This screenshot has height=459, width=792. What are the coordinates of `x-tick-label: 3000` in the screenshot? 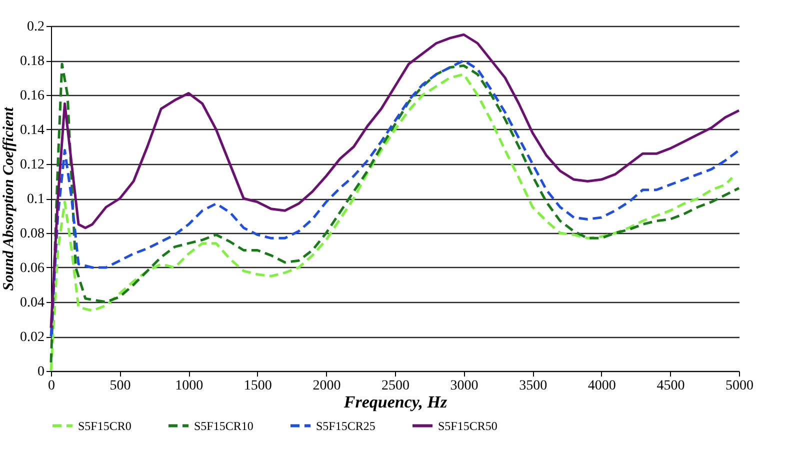 It's located at (464, 386).